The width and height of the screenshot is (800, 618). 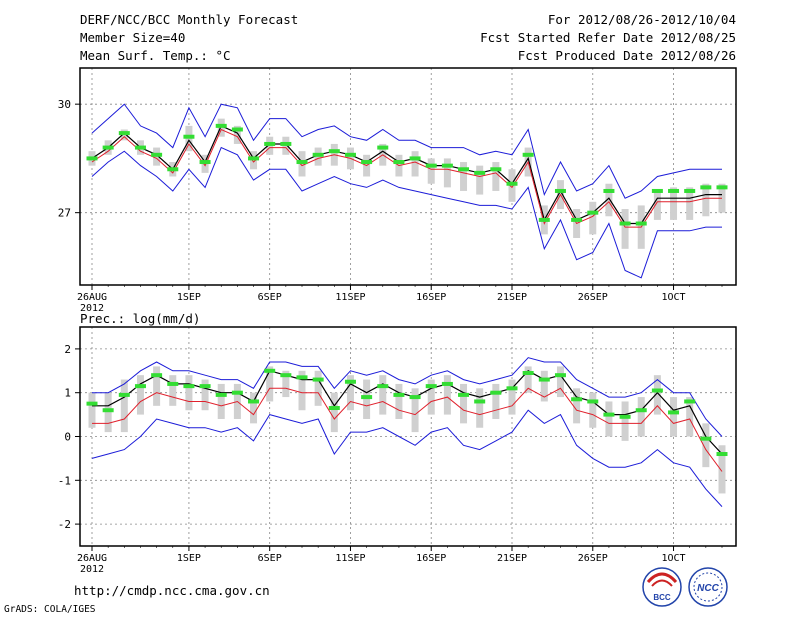 I want to click on temp-year-label: 2012, so click(x=92, y=308).